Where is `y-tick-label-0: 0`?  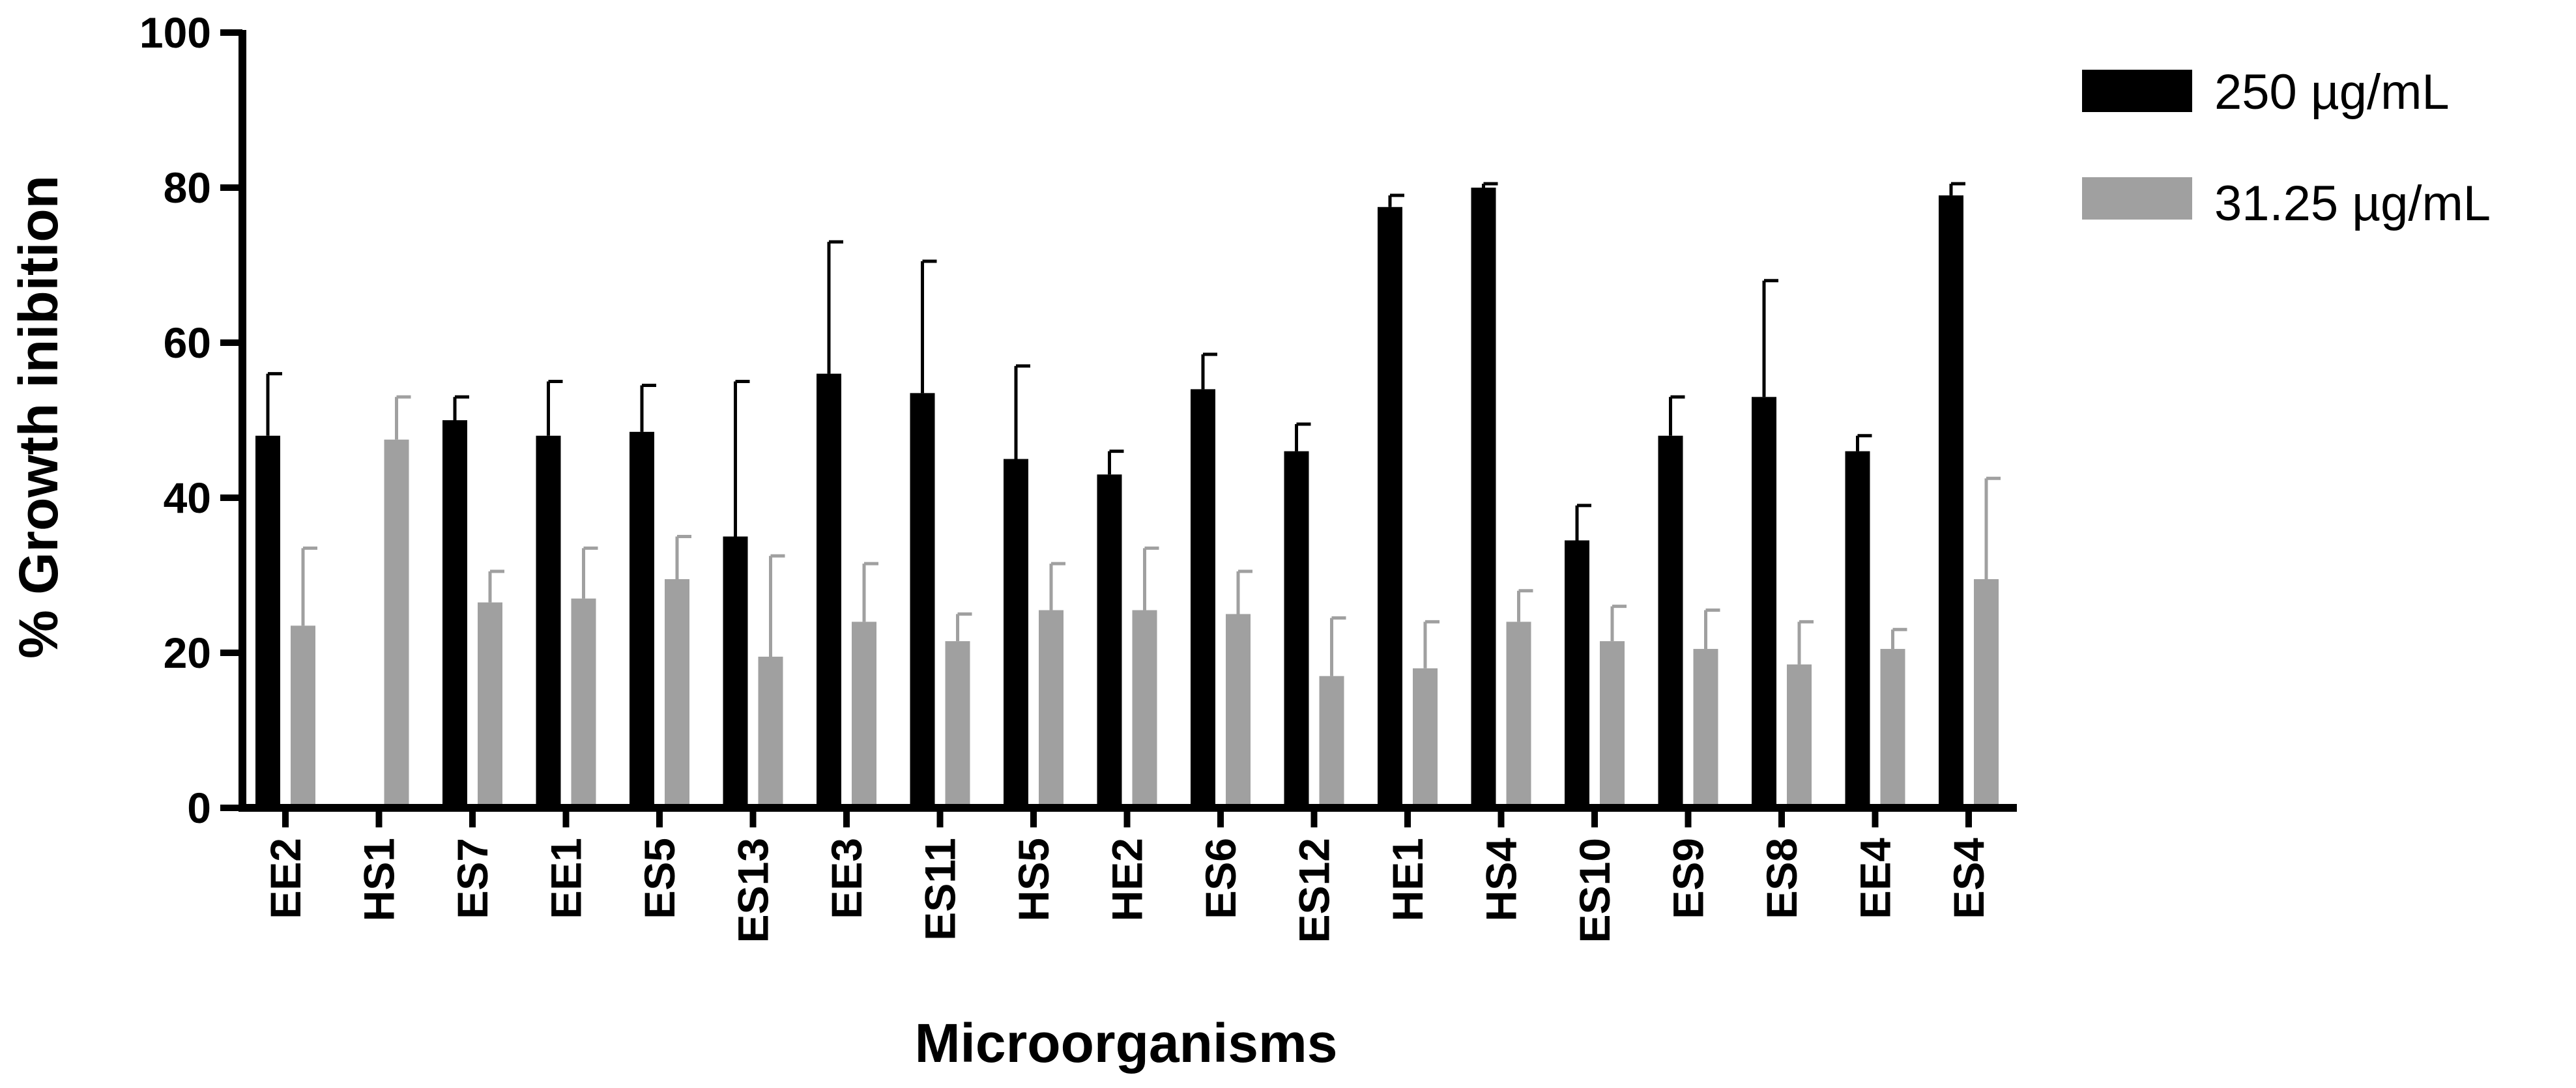
y-tick-label-0: 0 is located at coordinates (199, 808).